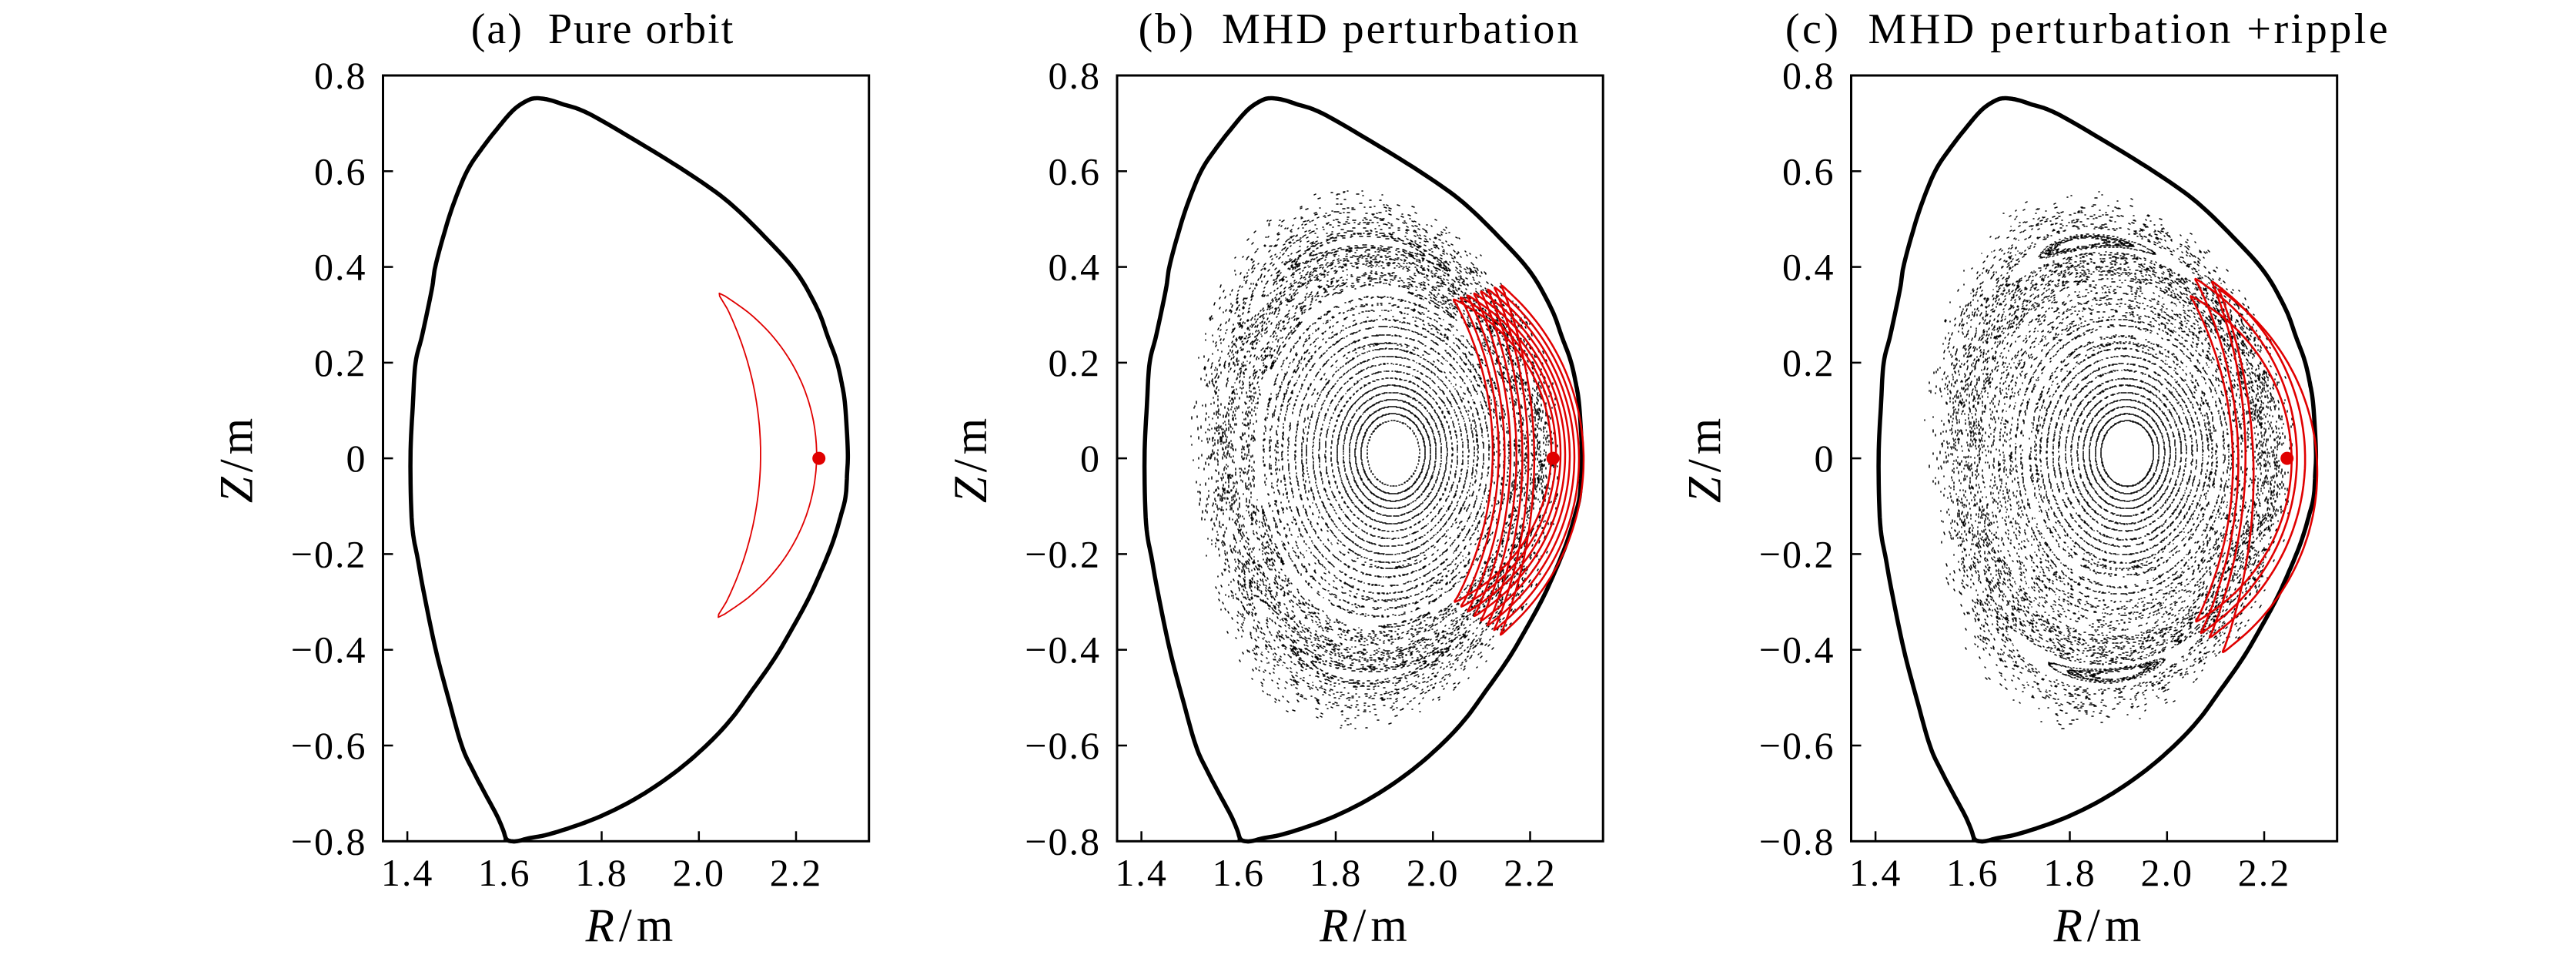 The width and height of the screenshot is (2576, 955). I want to click on svg-text: (c) MHD perturbation +ripple, so click(2088, 29).